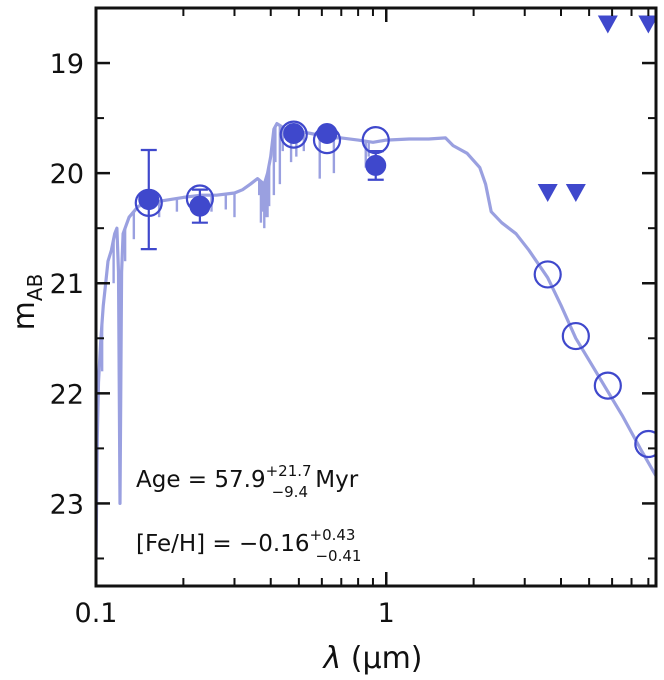 This screenshot has width=664, height=680. I want to click on y-tick-label: 22, so click(67, 394).